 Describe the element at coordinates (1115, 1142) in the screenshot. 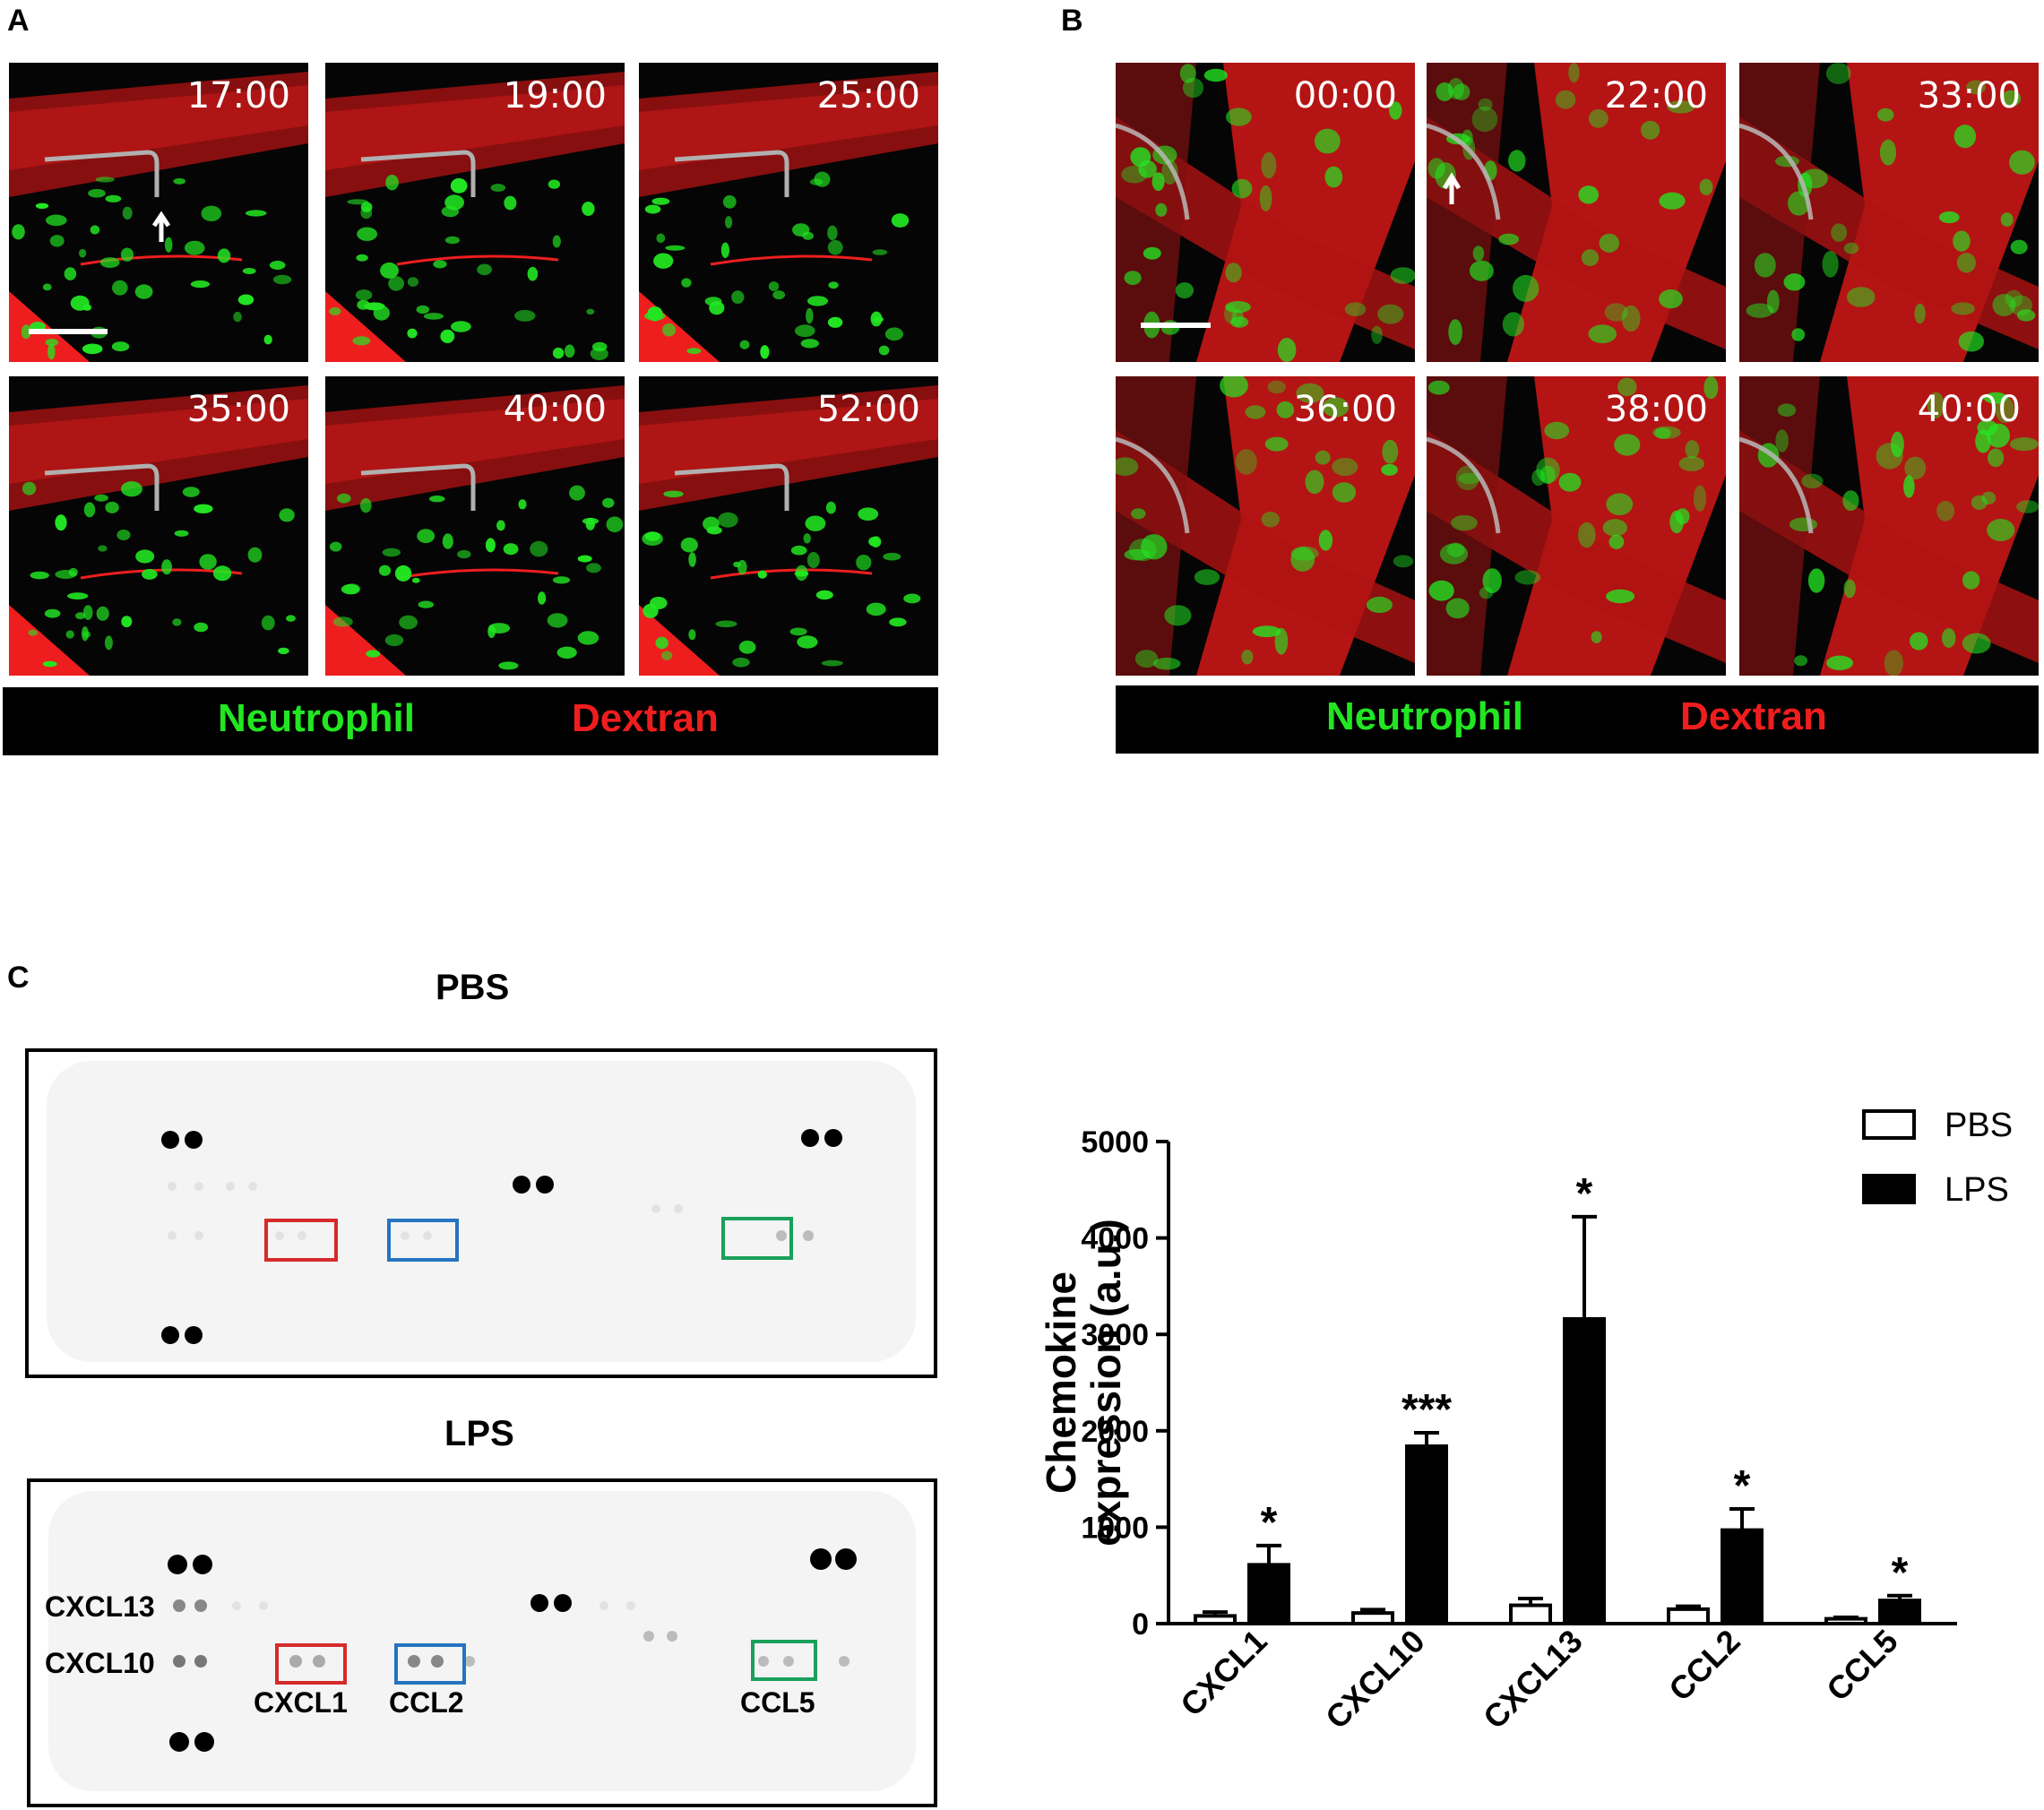

I see `y-tick-label: 5000` at that location.